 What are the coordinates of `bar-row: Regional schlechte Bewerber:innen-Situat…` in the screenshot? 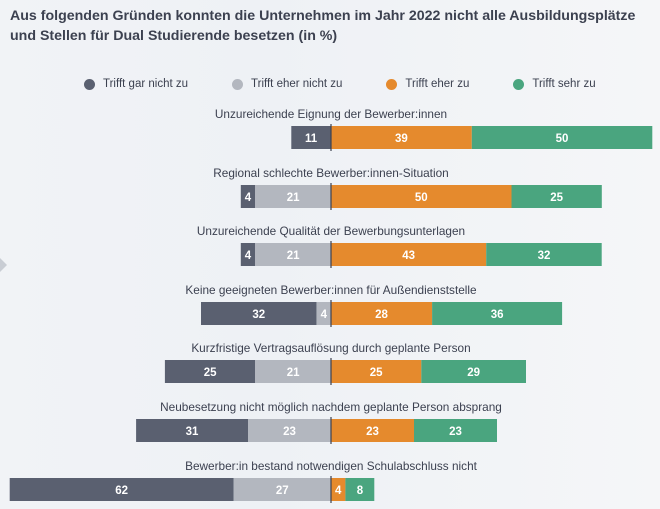 It's located at (407, 188).